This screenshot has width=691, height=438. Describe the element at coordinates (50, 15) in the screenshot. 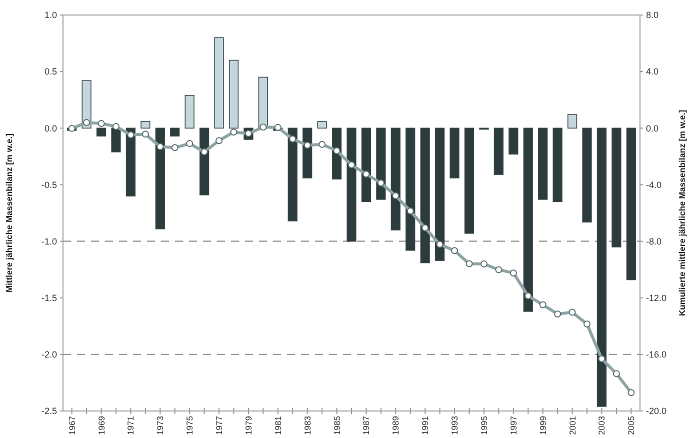

I see `y-tick-label: 1.0` at that location.